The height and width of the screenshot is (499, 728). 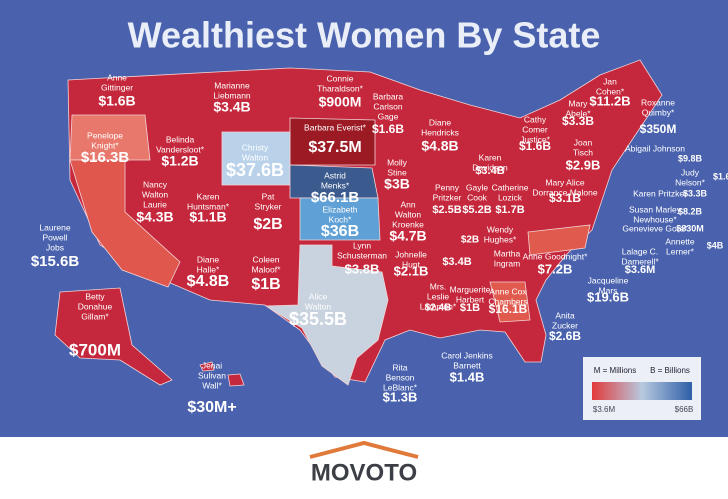 I want to click on name: Gittinger, so click(x=117, y=87).